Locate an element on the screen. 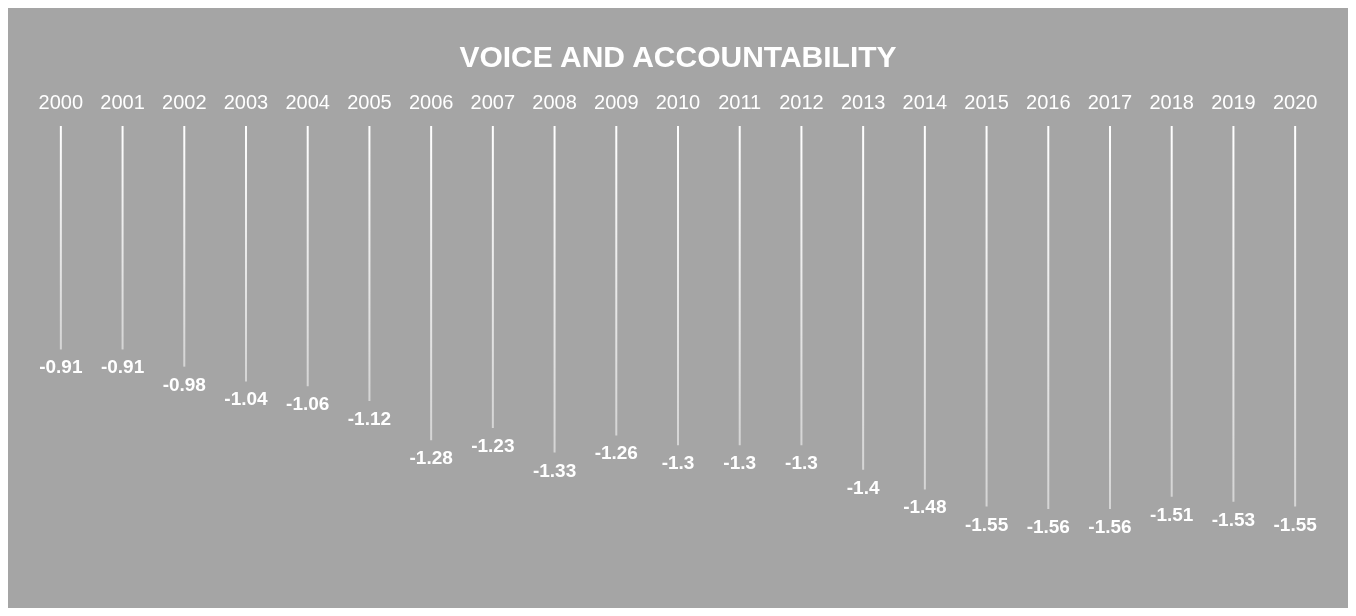 The height and width of the screenshot is (616, 1356). x-tick-label: 2020 is located at coordinates (1295, 102).